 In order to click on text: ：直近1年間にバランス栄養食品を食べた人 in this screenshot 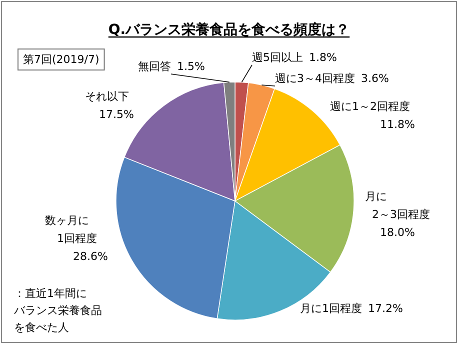, I will do `click(57, 310)`.